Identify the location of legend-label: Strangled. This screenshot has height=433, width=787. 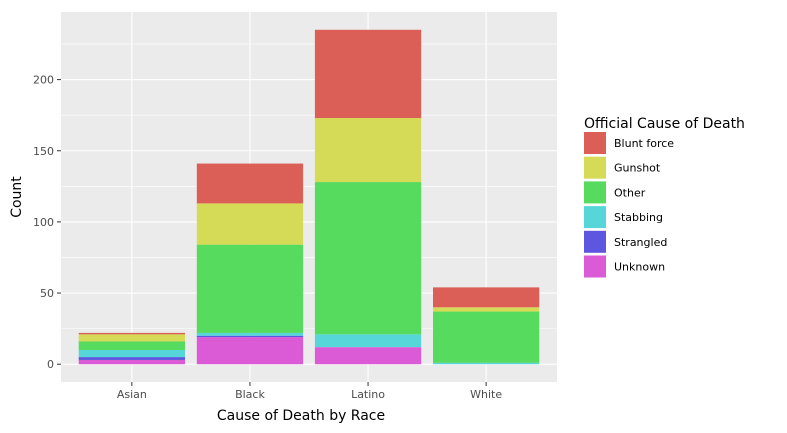
(640, 242).